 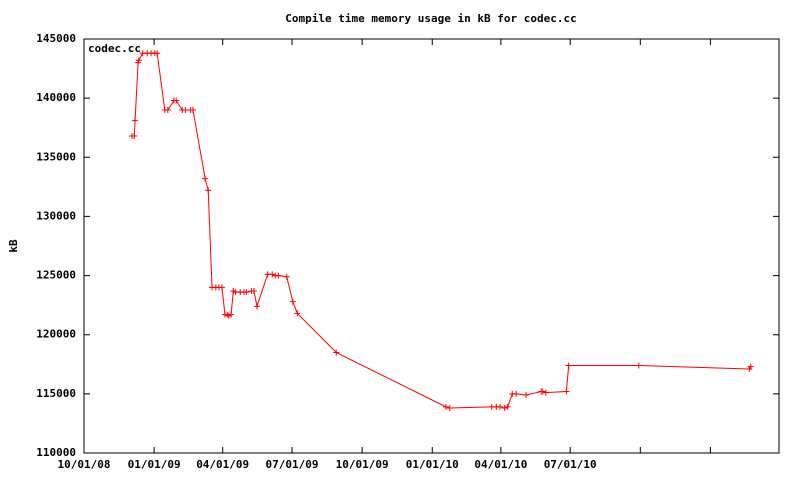 I want to click on x-tick-label: 07/01/09, so click(x=292, y=464).